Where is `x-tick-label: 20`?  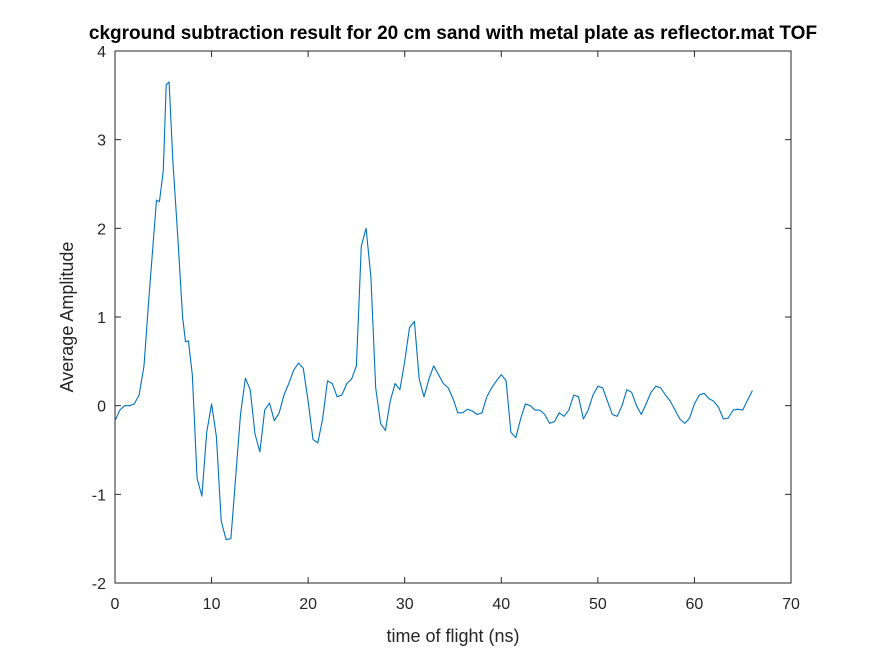 x-tick-label: 20 is located at coordinates (308, 604).